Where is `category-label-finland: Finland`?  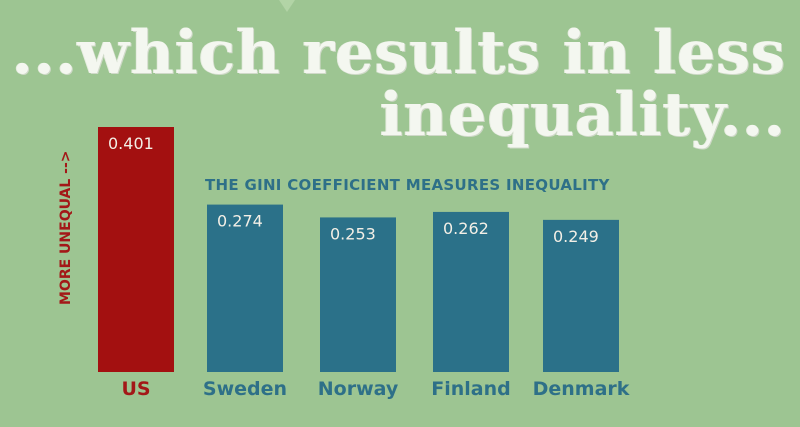
category-label-finland: Finland is located at coordinates (470, 389).